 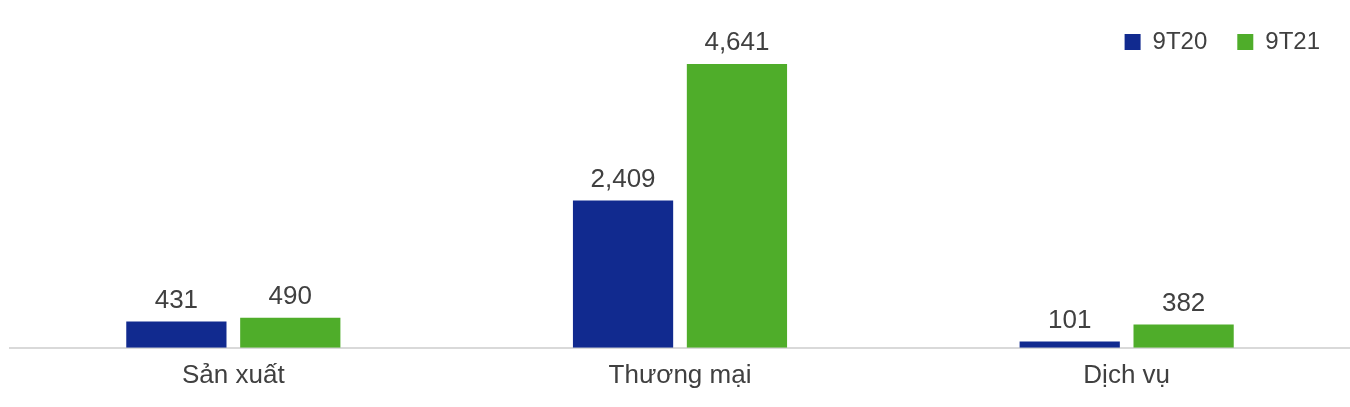 What do you see at coordinates (623, 177) in the screenshot?
I see `data-label: 2,409` at bounding box center [623, 177].